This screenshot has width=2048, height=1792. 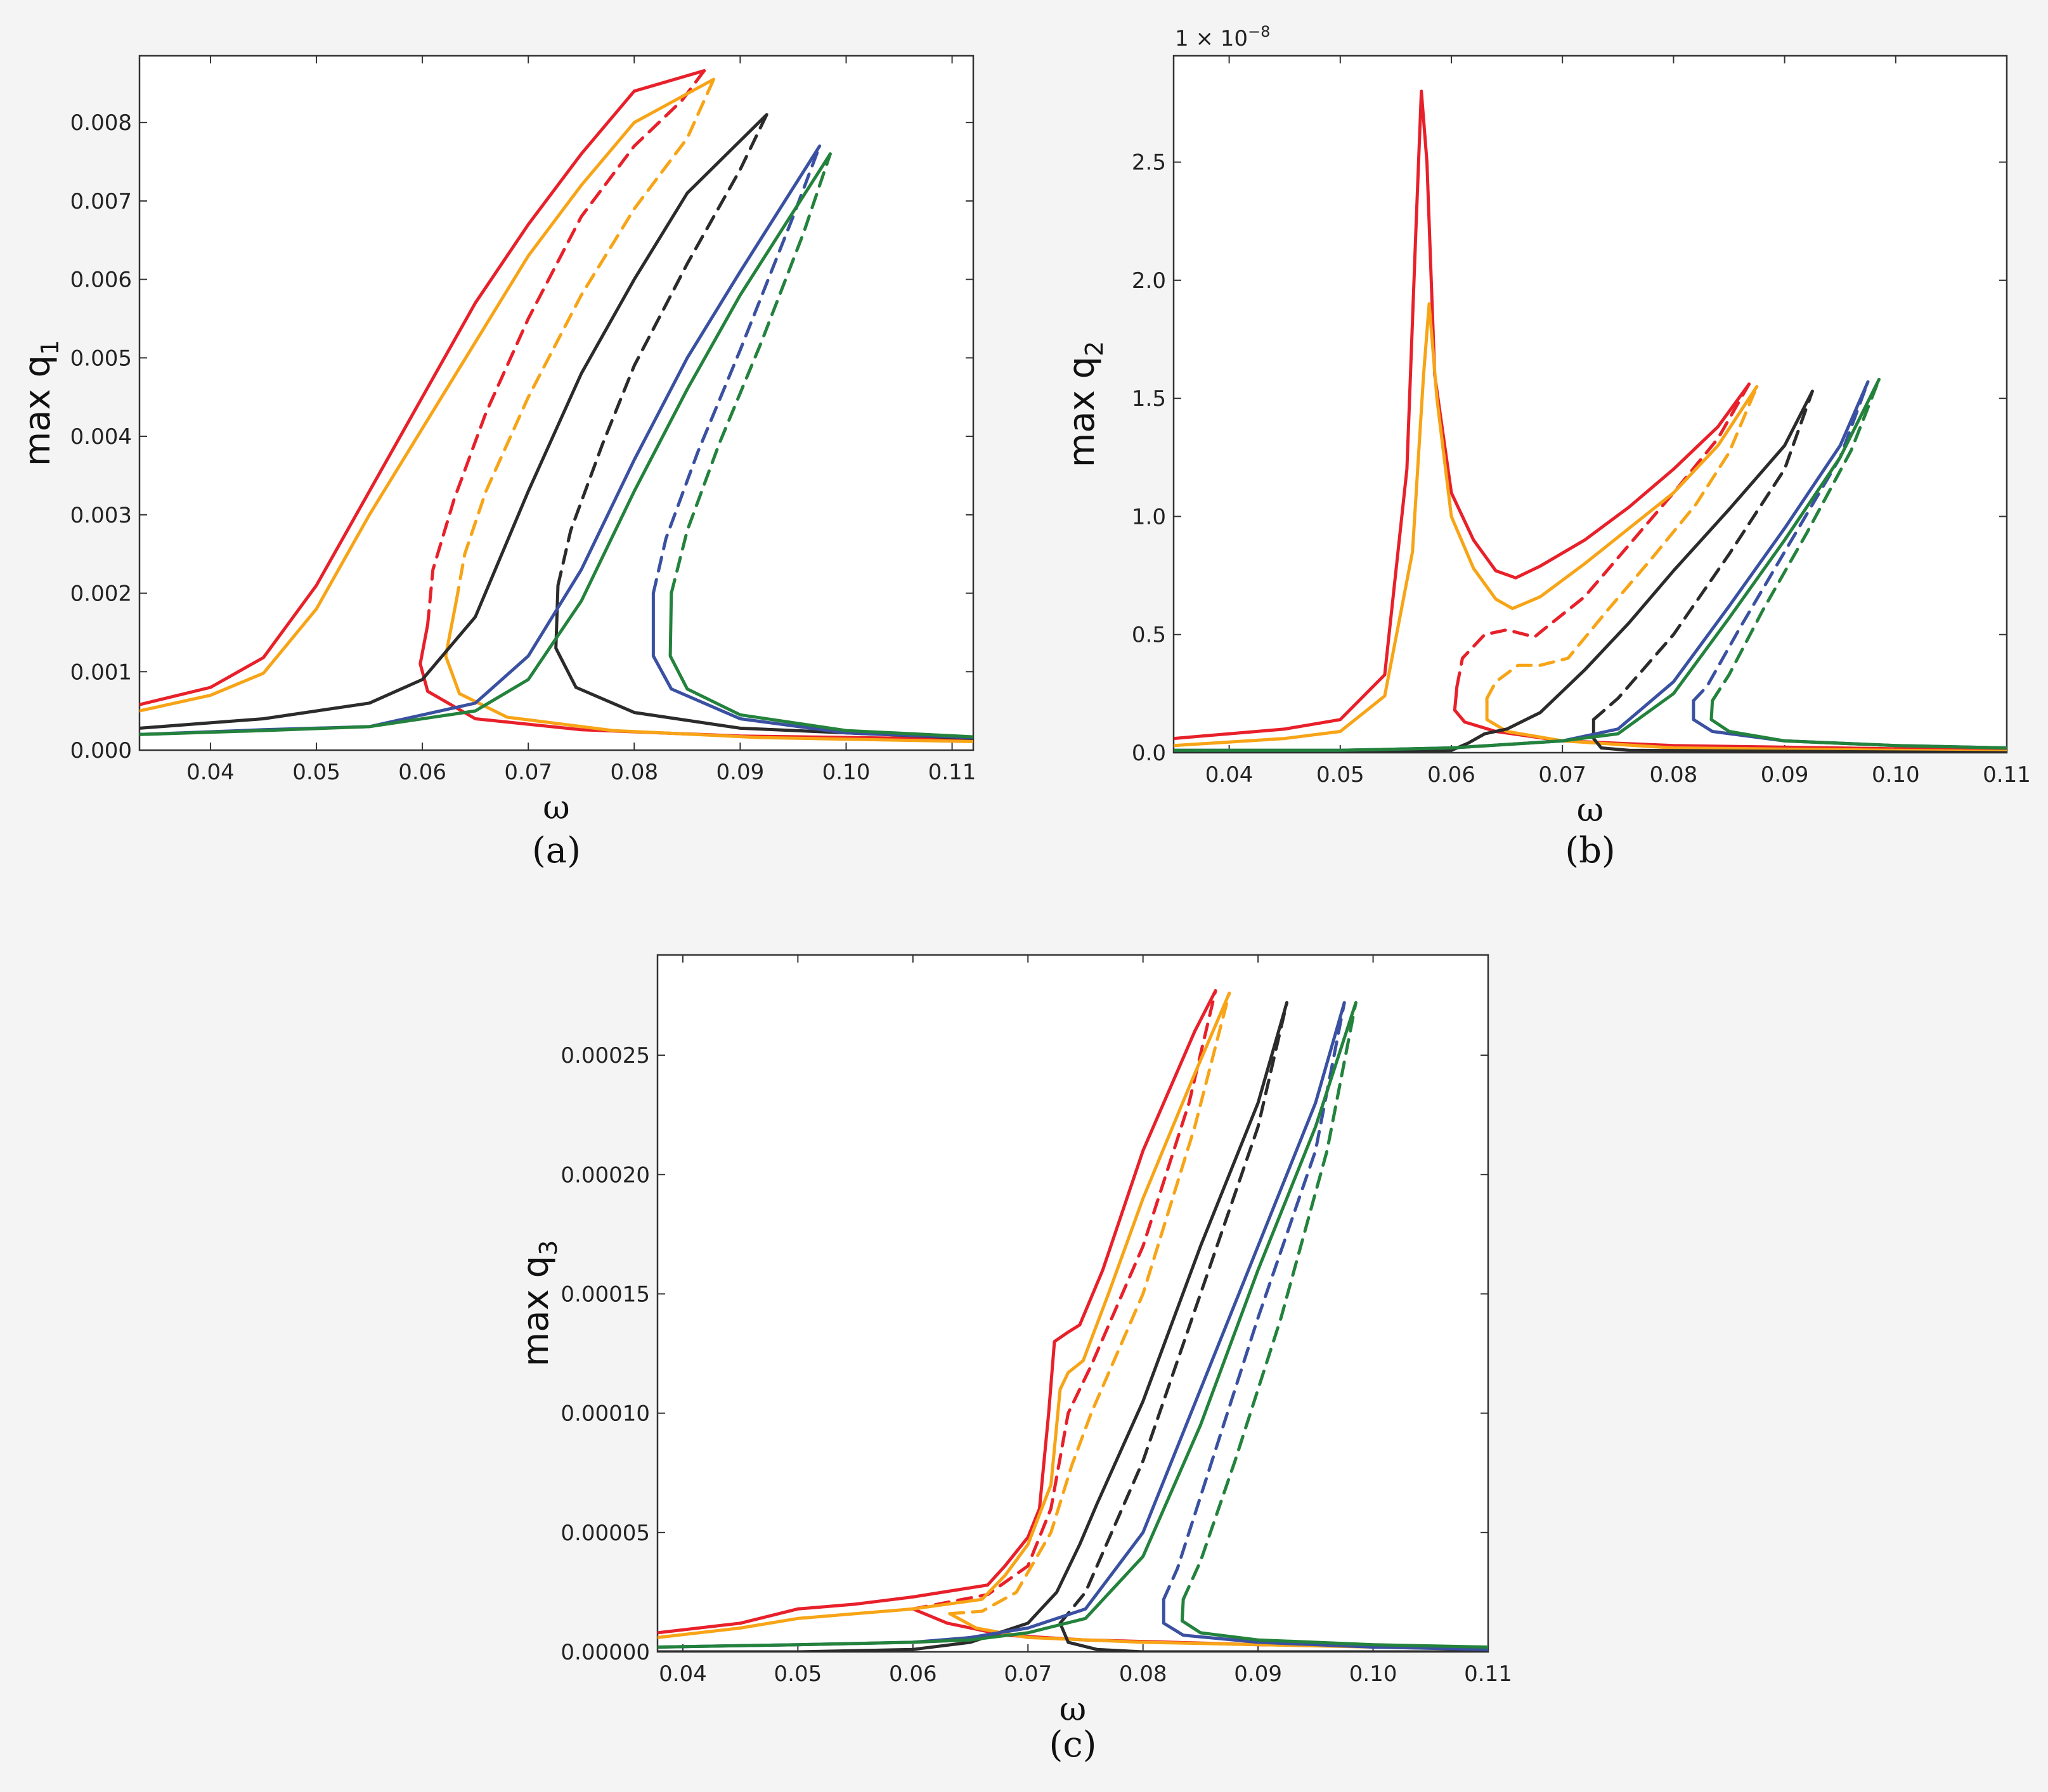 I want to click on y-tick-label: 0.003, so click(x=101, y=515).